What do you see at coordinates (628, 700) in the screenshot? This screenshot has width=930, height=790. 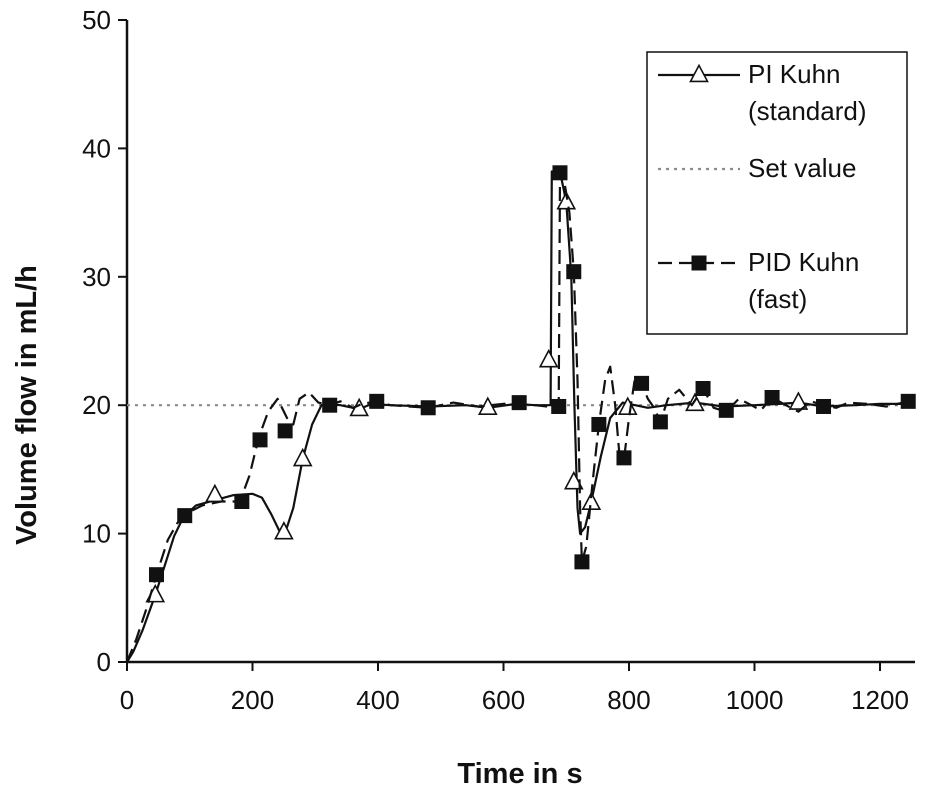 I see `x-tick-label: 800` at bounding box center [628, 700].